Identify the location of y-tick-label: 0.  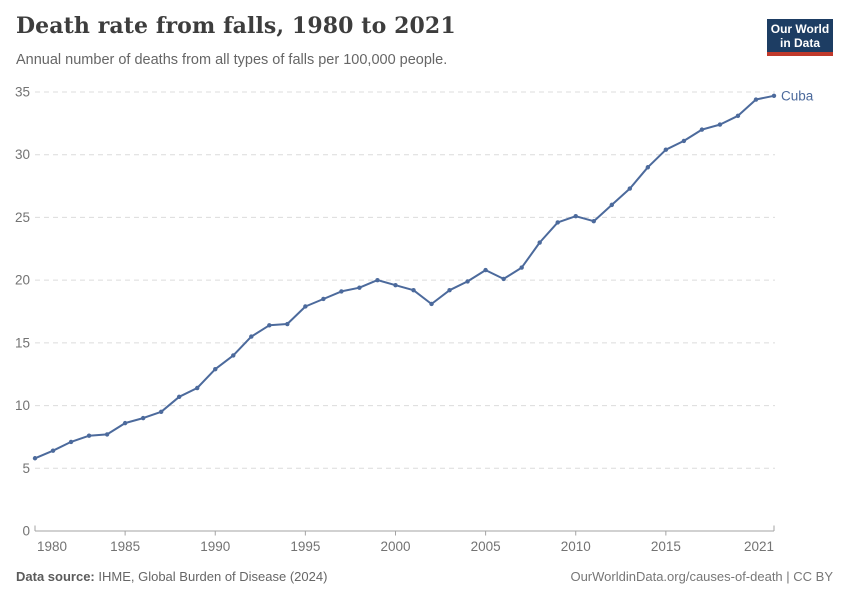
(26, 531).